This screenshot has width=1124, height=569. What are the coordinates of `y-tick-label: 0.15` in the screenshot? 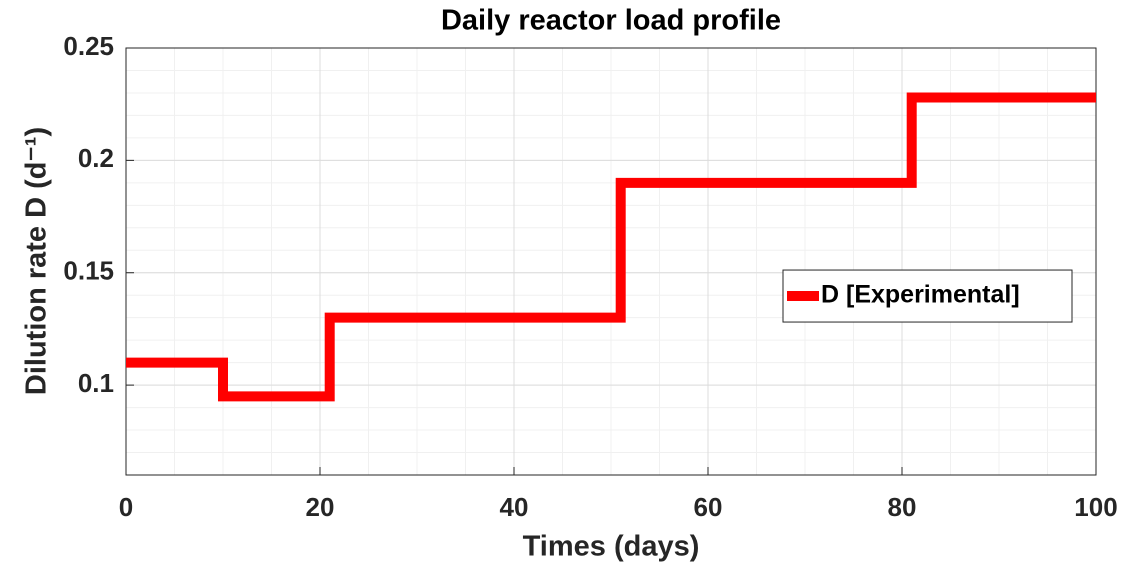 It's located at (88, 271).